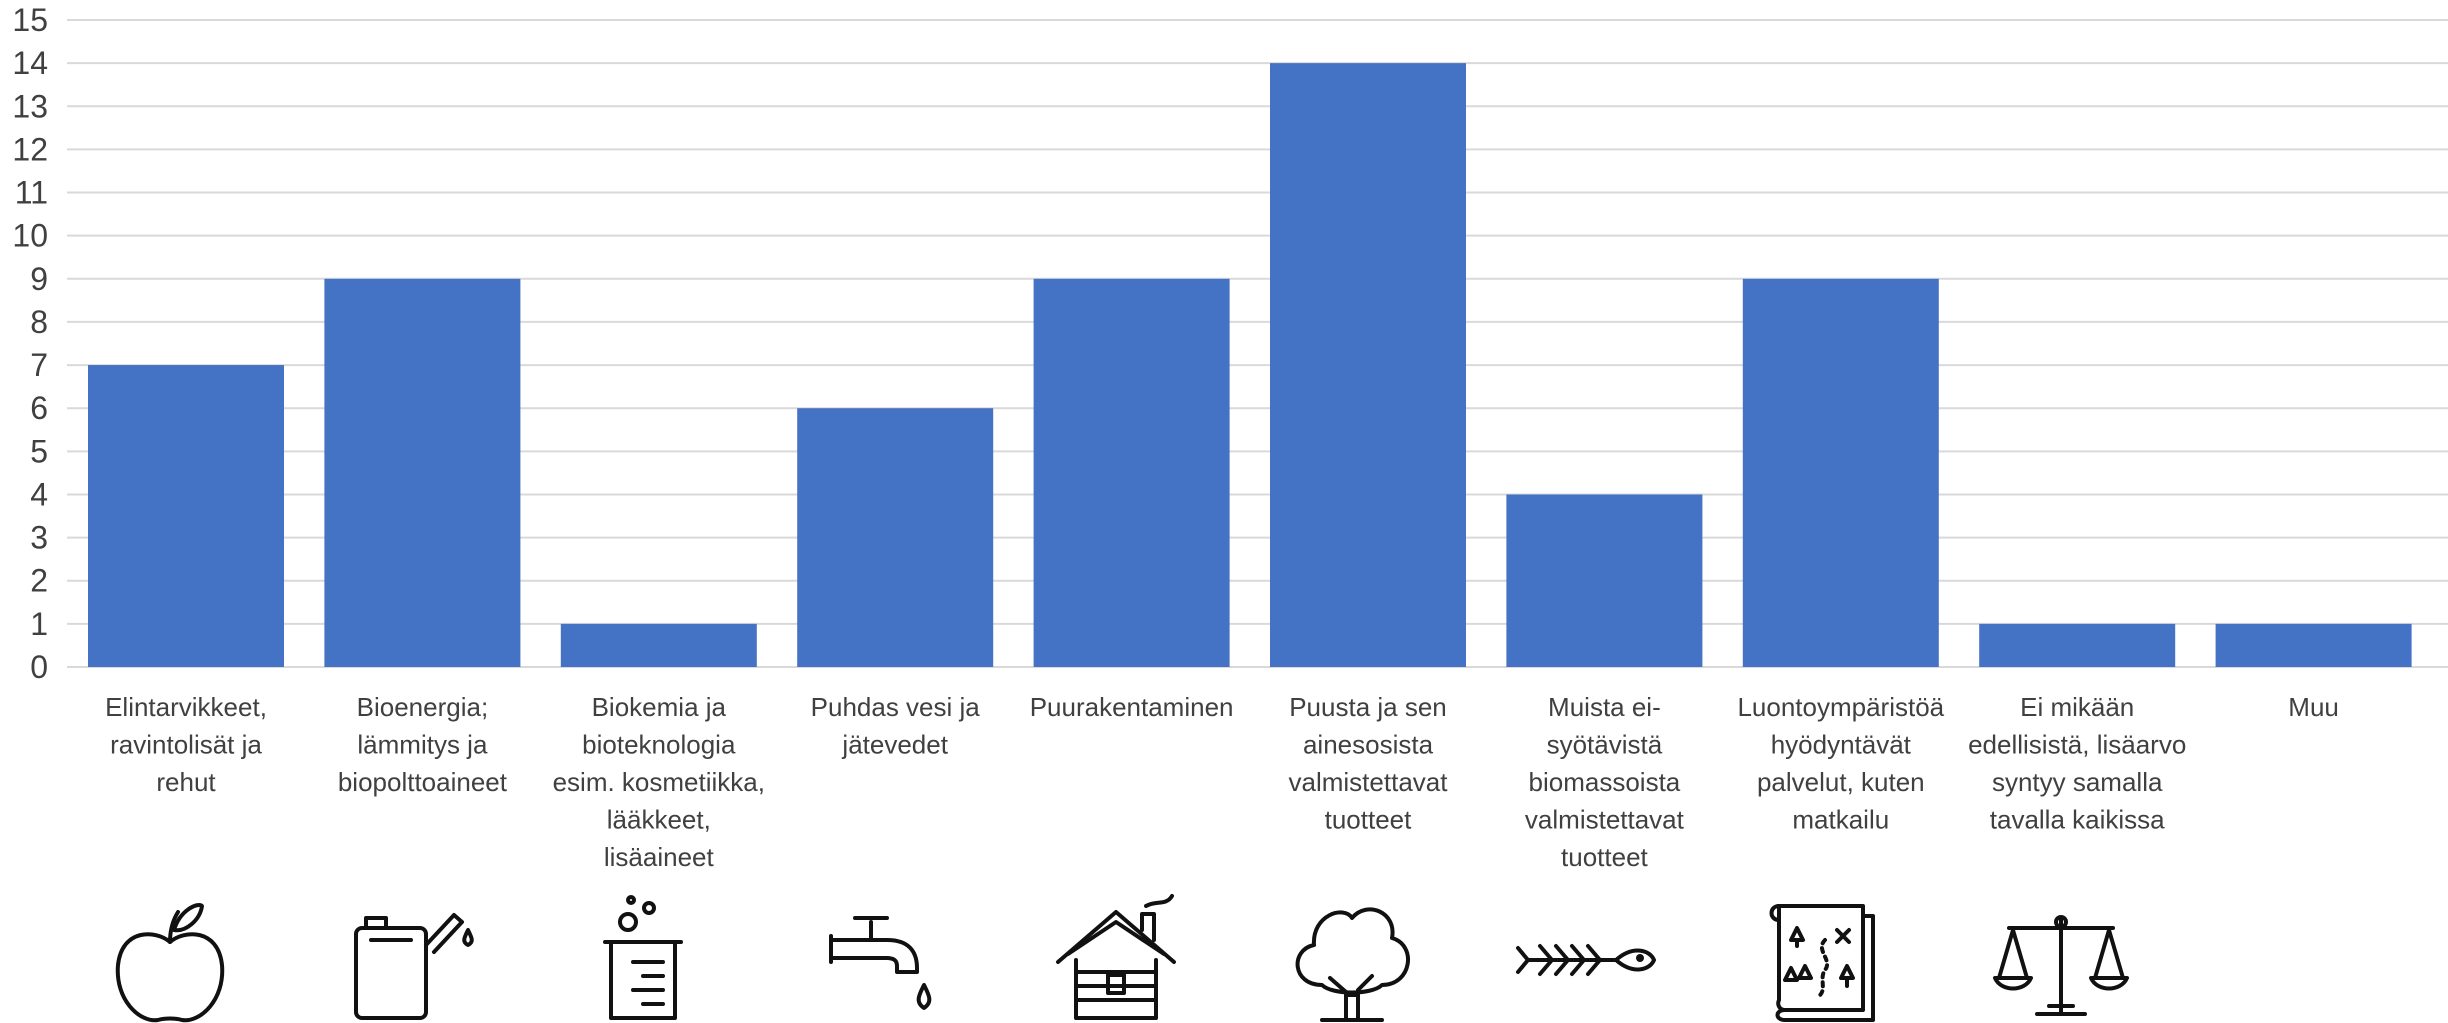  I want to click on category-label: Bioenergia; lämmitys ja biopolttoaineet, so click(423, 744).